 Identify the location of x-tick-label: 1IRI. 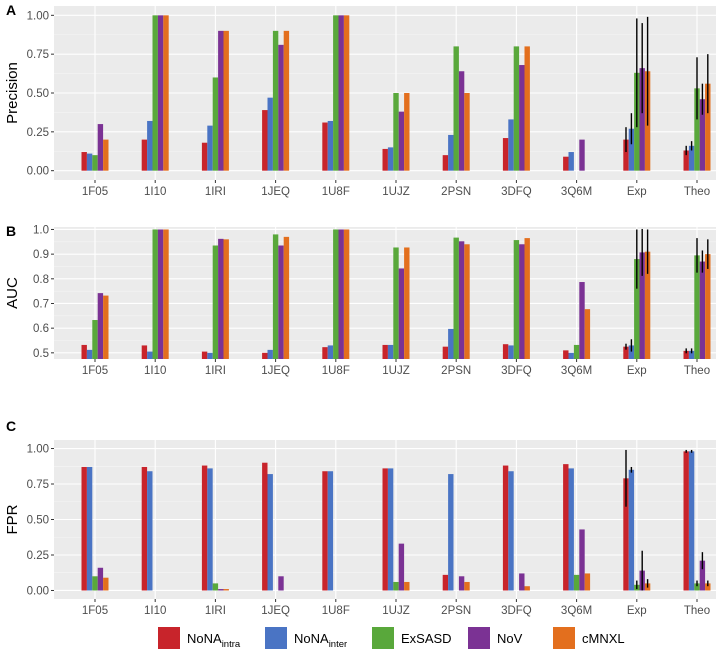
(215, 371).